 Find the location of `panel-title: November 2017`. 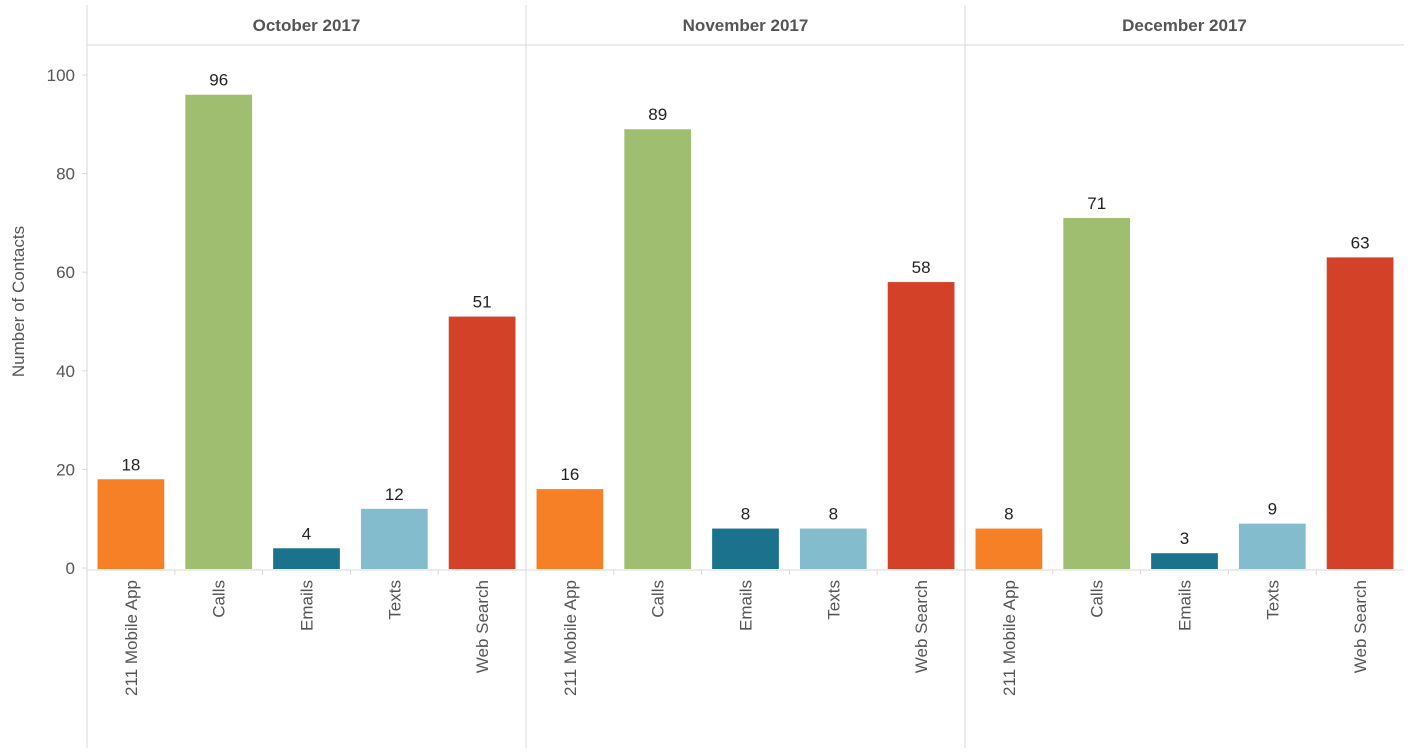

panel-title: November 2017 is located at coordinates (746, 25).